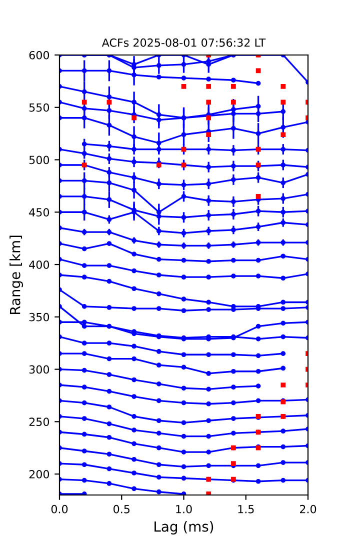 Image resolution: width=350 pixels, height=550 pixels. Describe the element at coordinates (39, 474) in the screenshot. I see `y-tick-label: 200` at that location.